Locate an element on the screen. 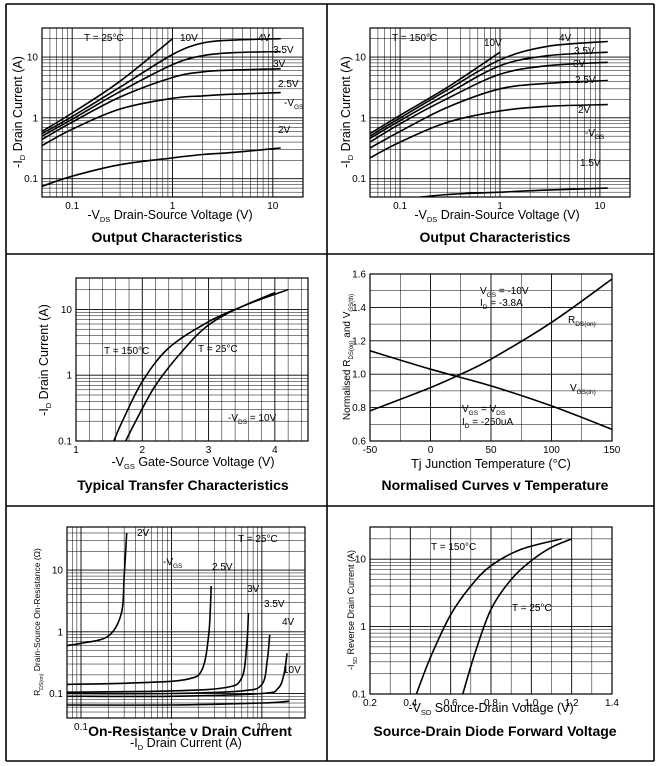  y-tick-label: 1.4 is located at coordinates (359, 308).